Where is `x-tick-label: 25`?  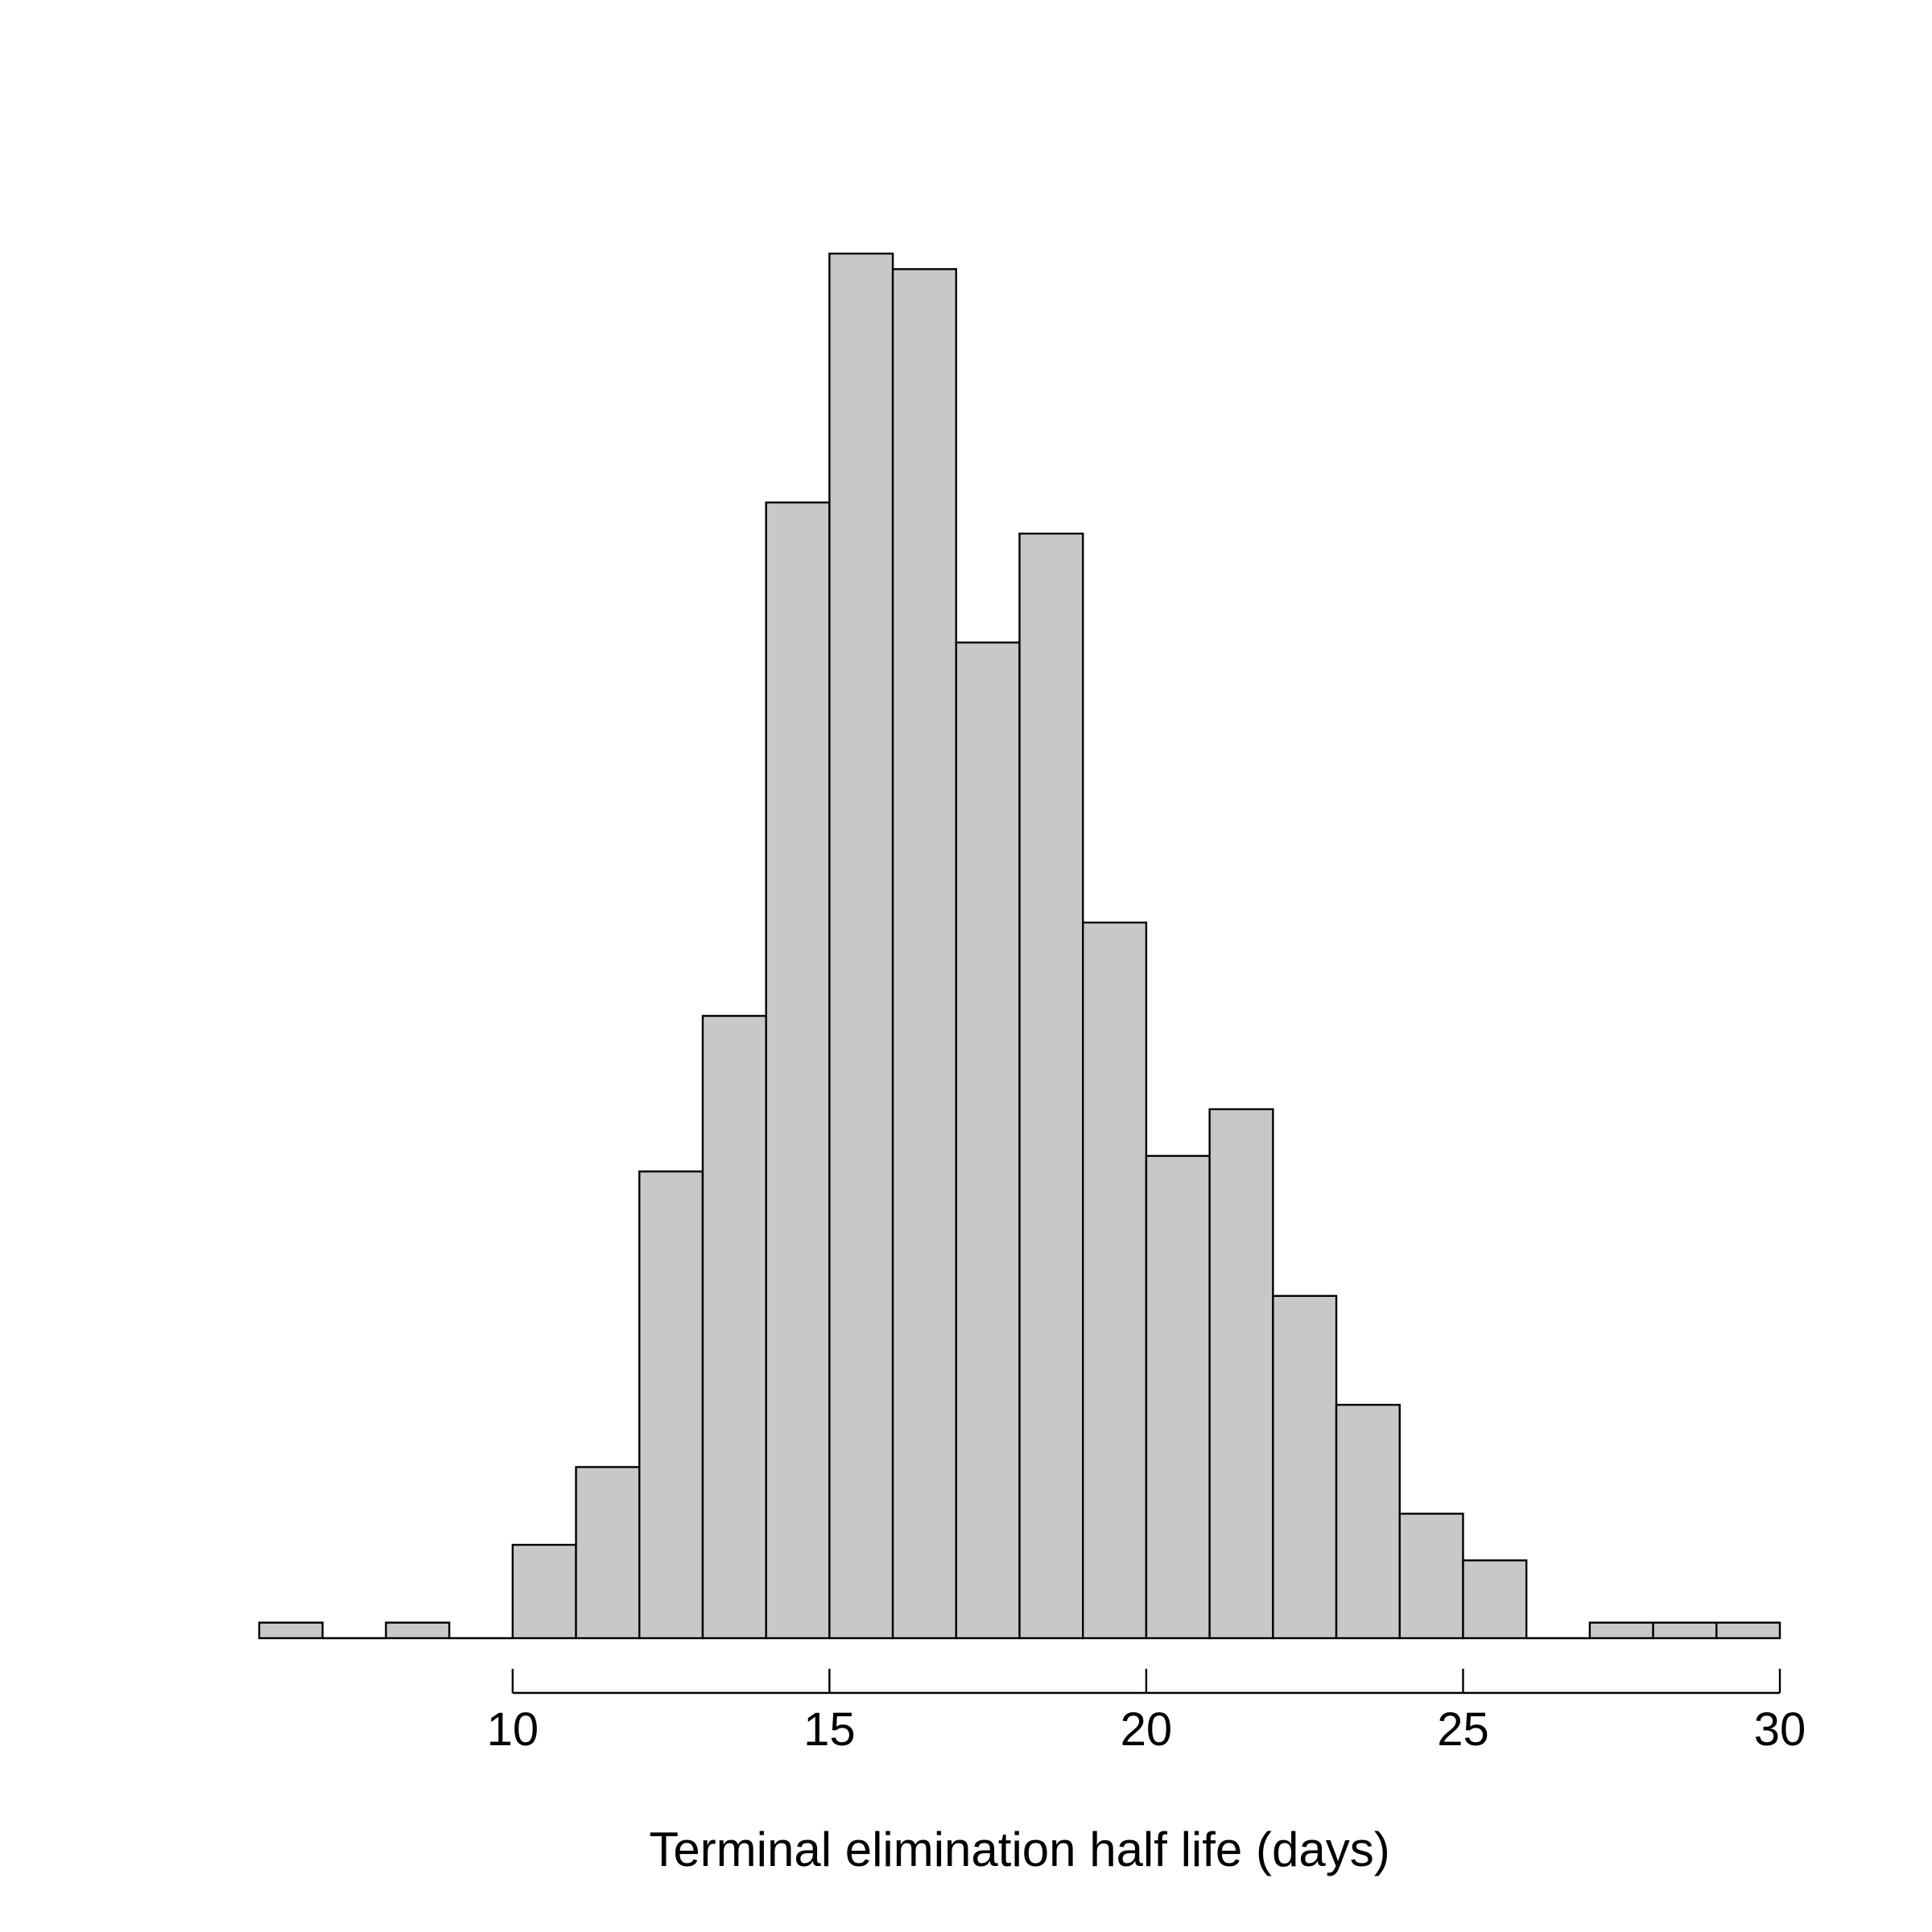
x-tick-label: 25 is located at coordinates (1463, 1729).